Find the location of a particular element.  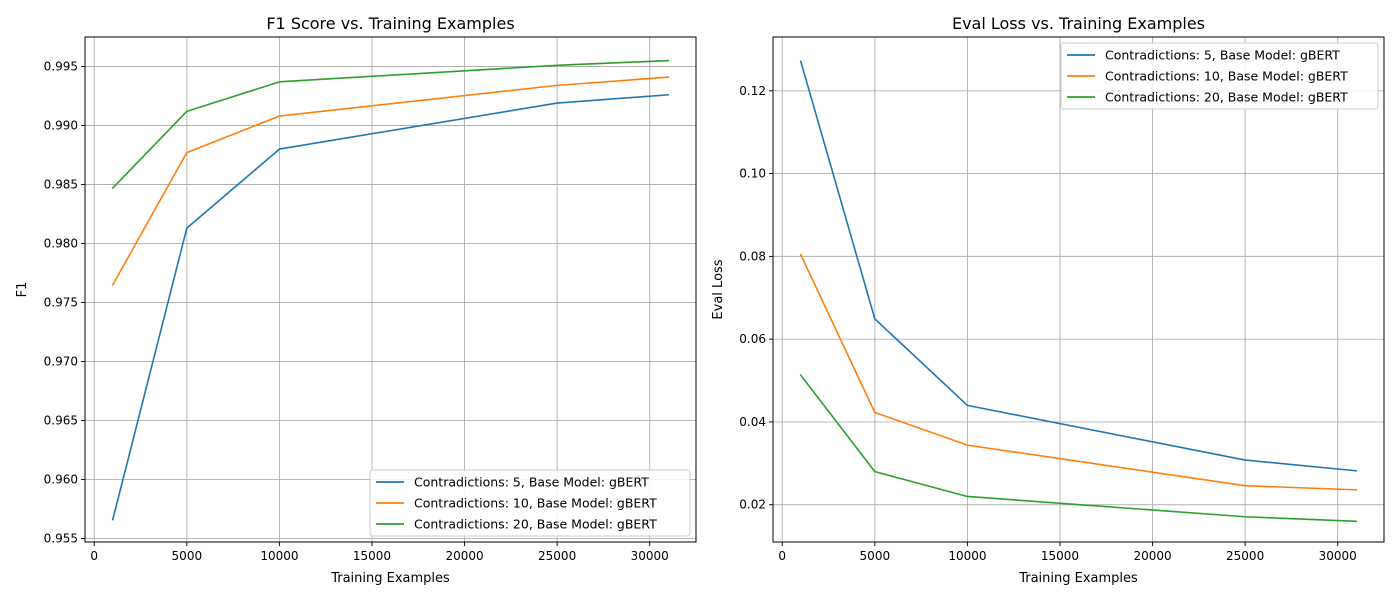

y-tick-label: 0.965 is located at coordinates (61, 420).